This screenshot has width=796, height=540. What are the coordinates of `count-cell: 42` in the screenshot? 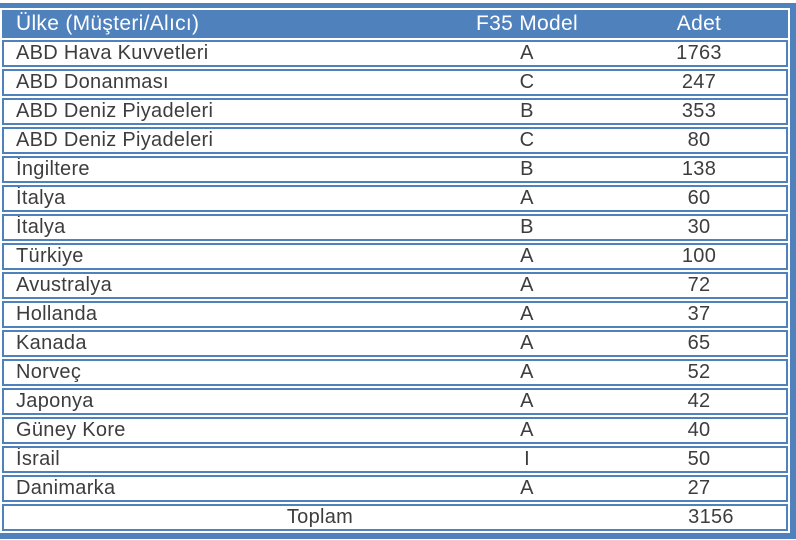 It's located at (699, 401).